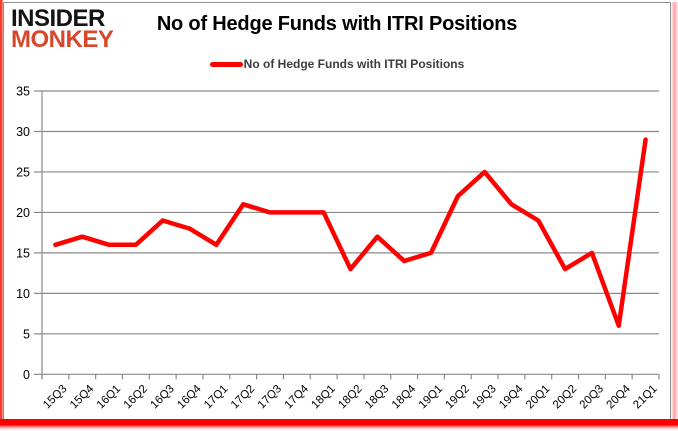  What do you see at coordinates (82, 397) in the screenshot?
I see `x-tick-label: 15Q4` at bounding box center [82, 397].